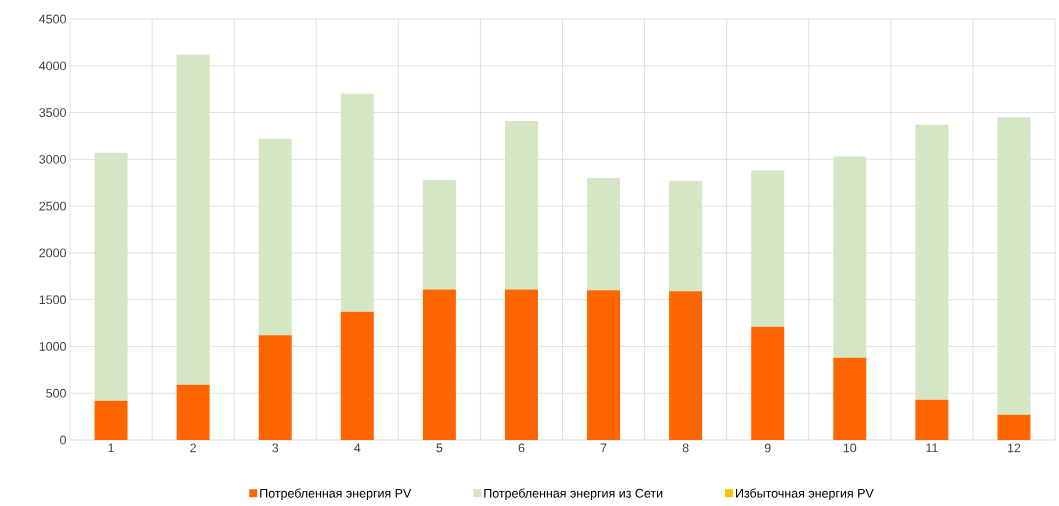 The image size is (1059, 506). Describe the element at coordinates (685, 448) in the screenshot. I see `x-tick-label: 8` at that location.